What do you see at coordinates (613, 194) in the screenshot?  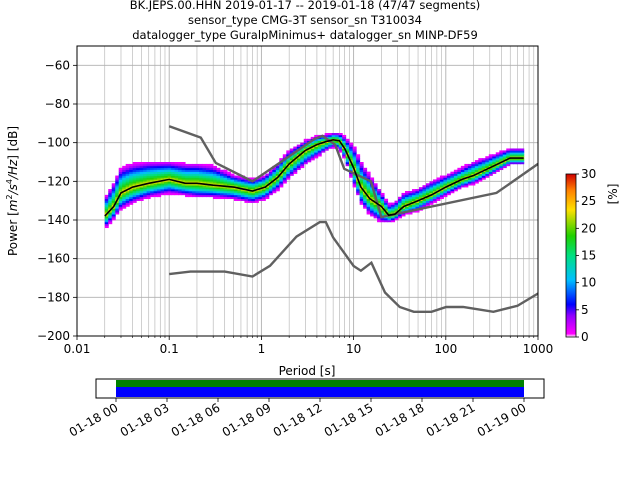 I see `colorbar-label: [%]` at bounding box center [613, 194].